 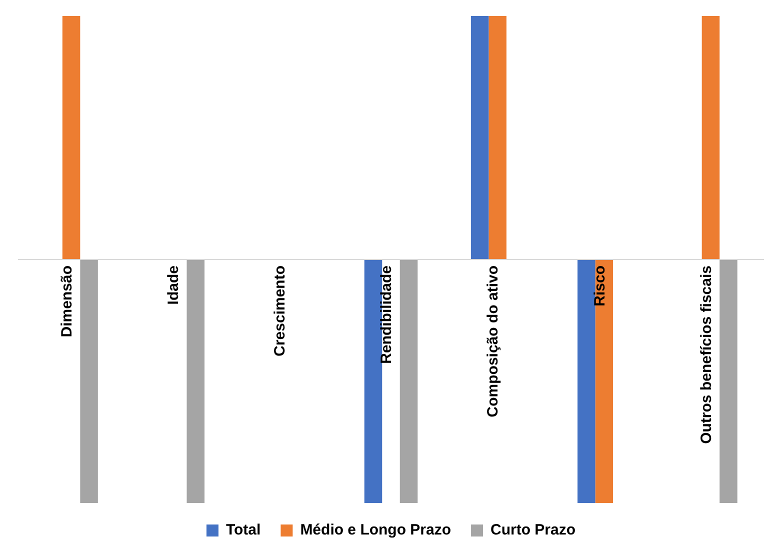 I want to click on x-tick-label: Composição do ativo, so click(x=493, y=342).